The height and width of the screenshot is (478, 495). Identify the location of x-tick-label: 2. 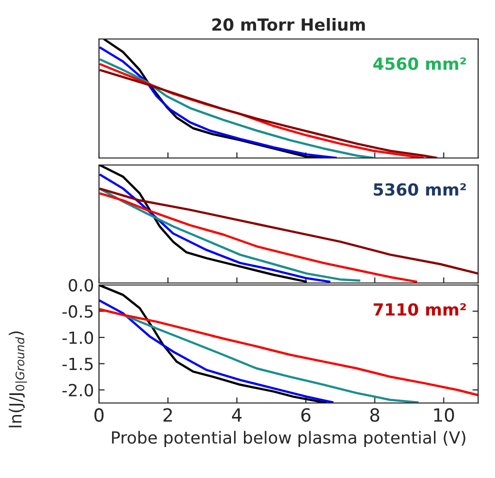
(168, 415).